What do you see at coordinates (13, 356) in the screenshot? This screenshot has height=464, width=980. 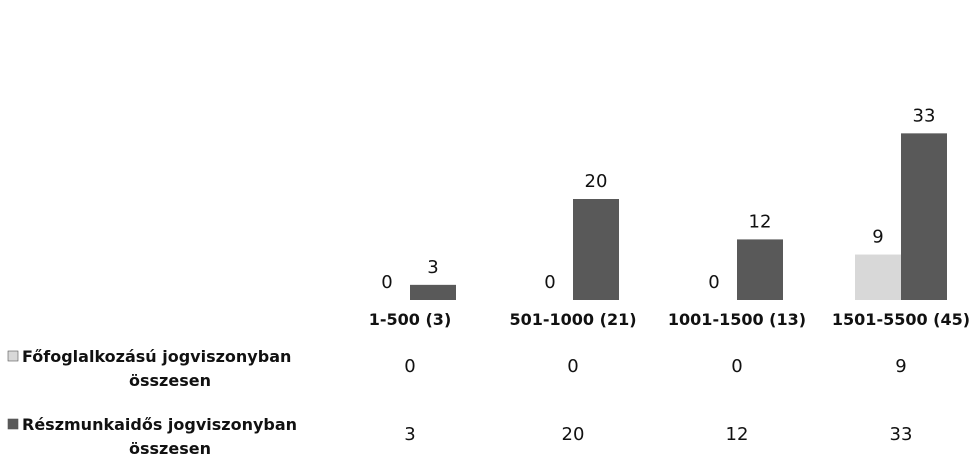 I see `legend-swatch-series1` at bounding box center [13, 356].